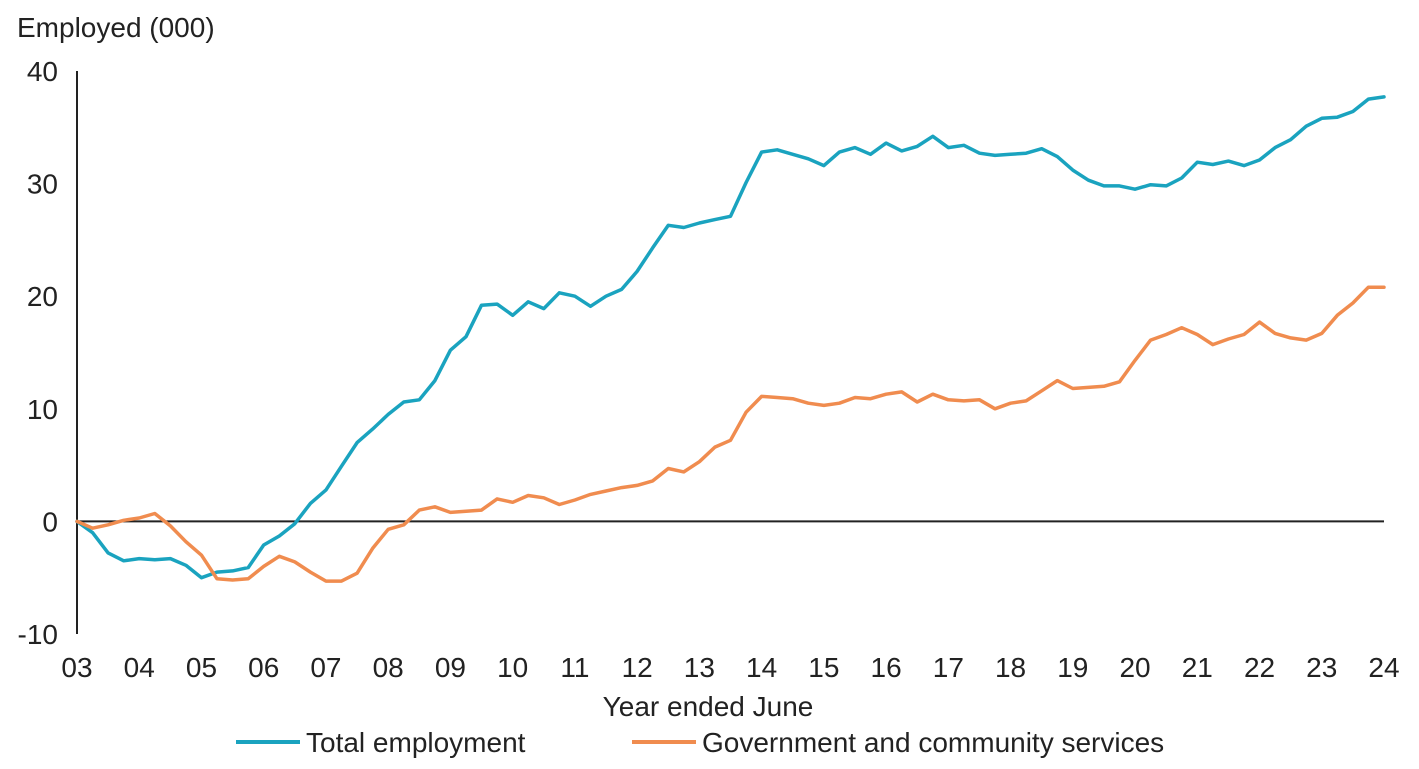 This screenshot has height=769, width=1419. What do you see at coordinates (42, 409) in the screenshot?
I see `y-tick-label: 10` at bounding box center [42, 409].